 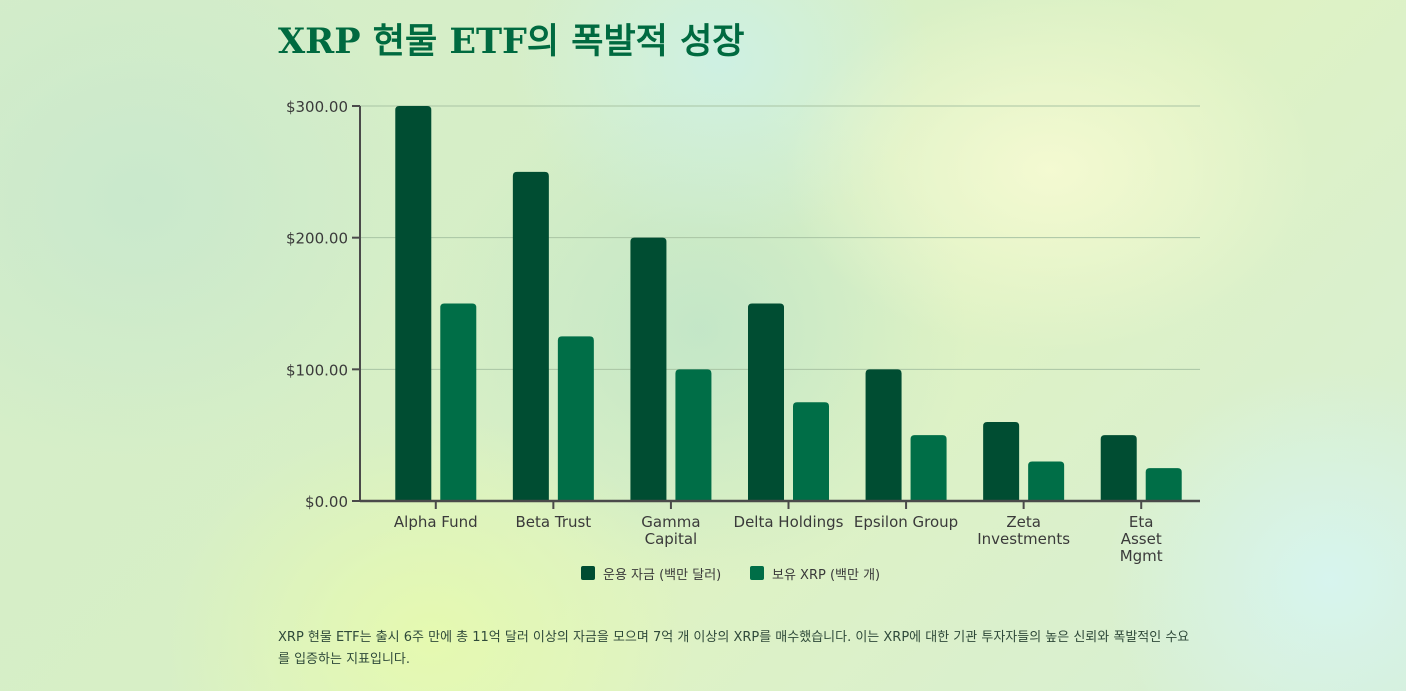 What do you see at coordinates (511, 41) in the screenshot?
I see `page-title: XRP 현물 ETF의 폭발적 성장` at bounding box center [511, 41].